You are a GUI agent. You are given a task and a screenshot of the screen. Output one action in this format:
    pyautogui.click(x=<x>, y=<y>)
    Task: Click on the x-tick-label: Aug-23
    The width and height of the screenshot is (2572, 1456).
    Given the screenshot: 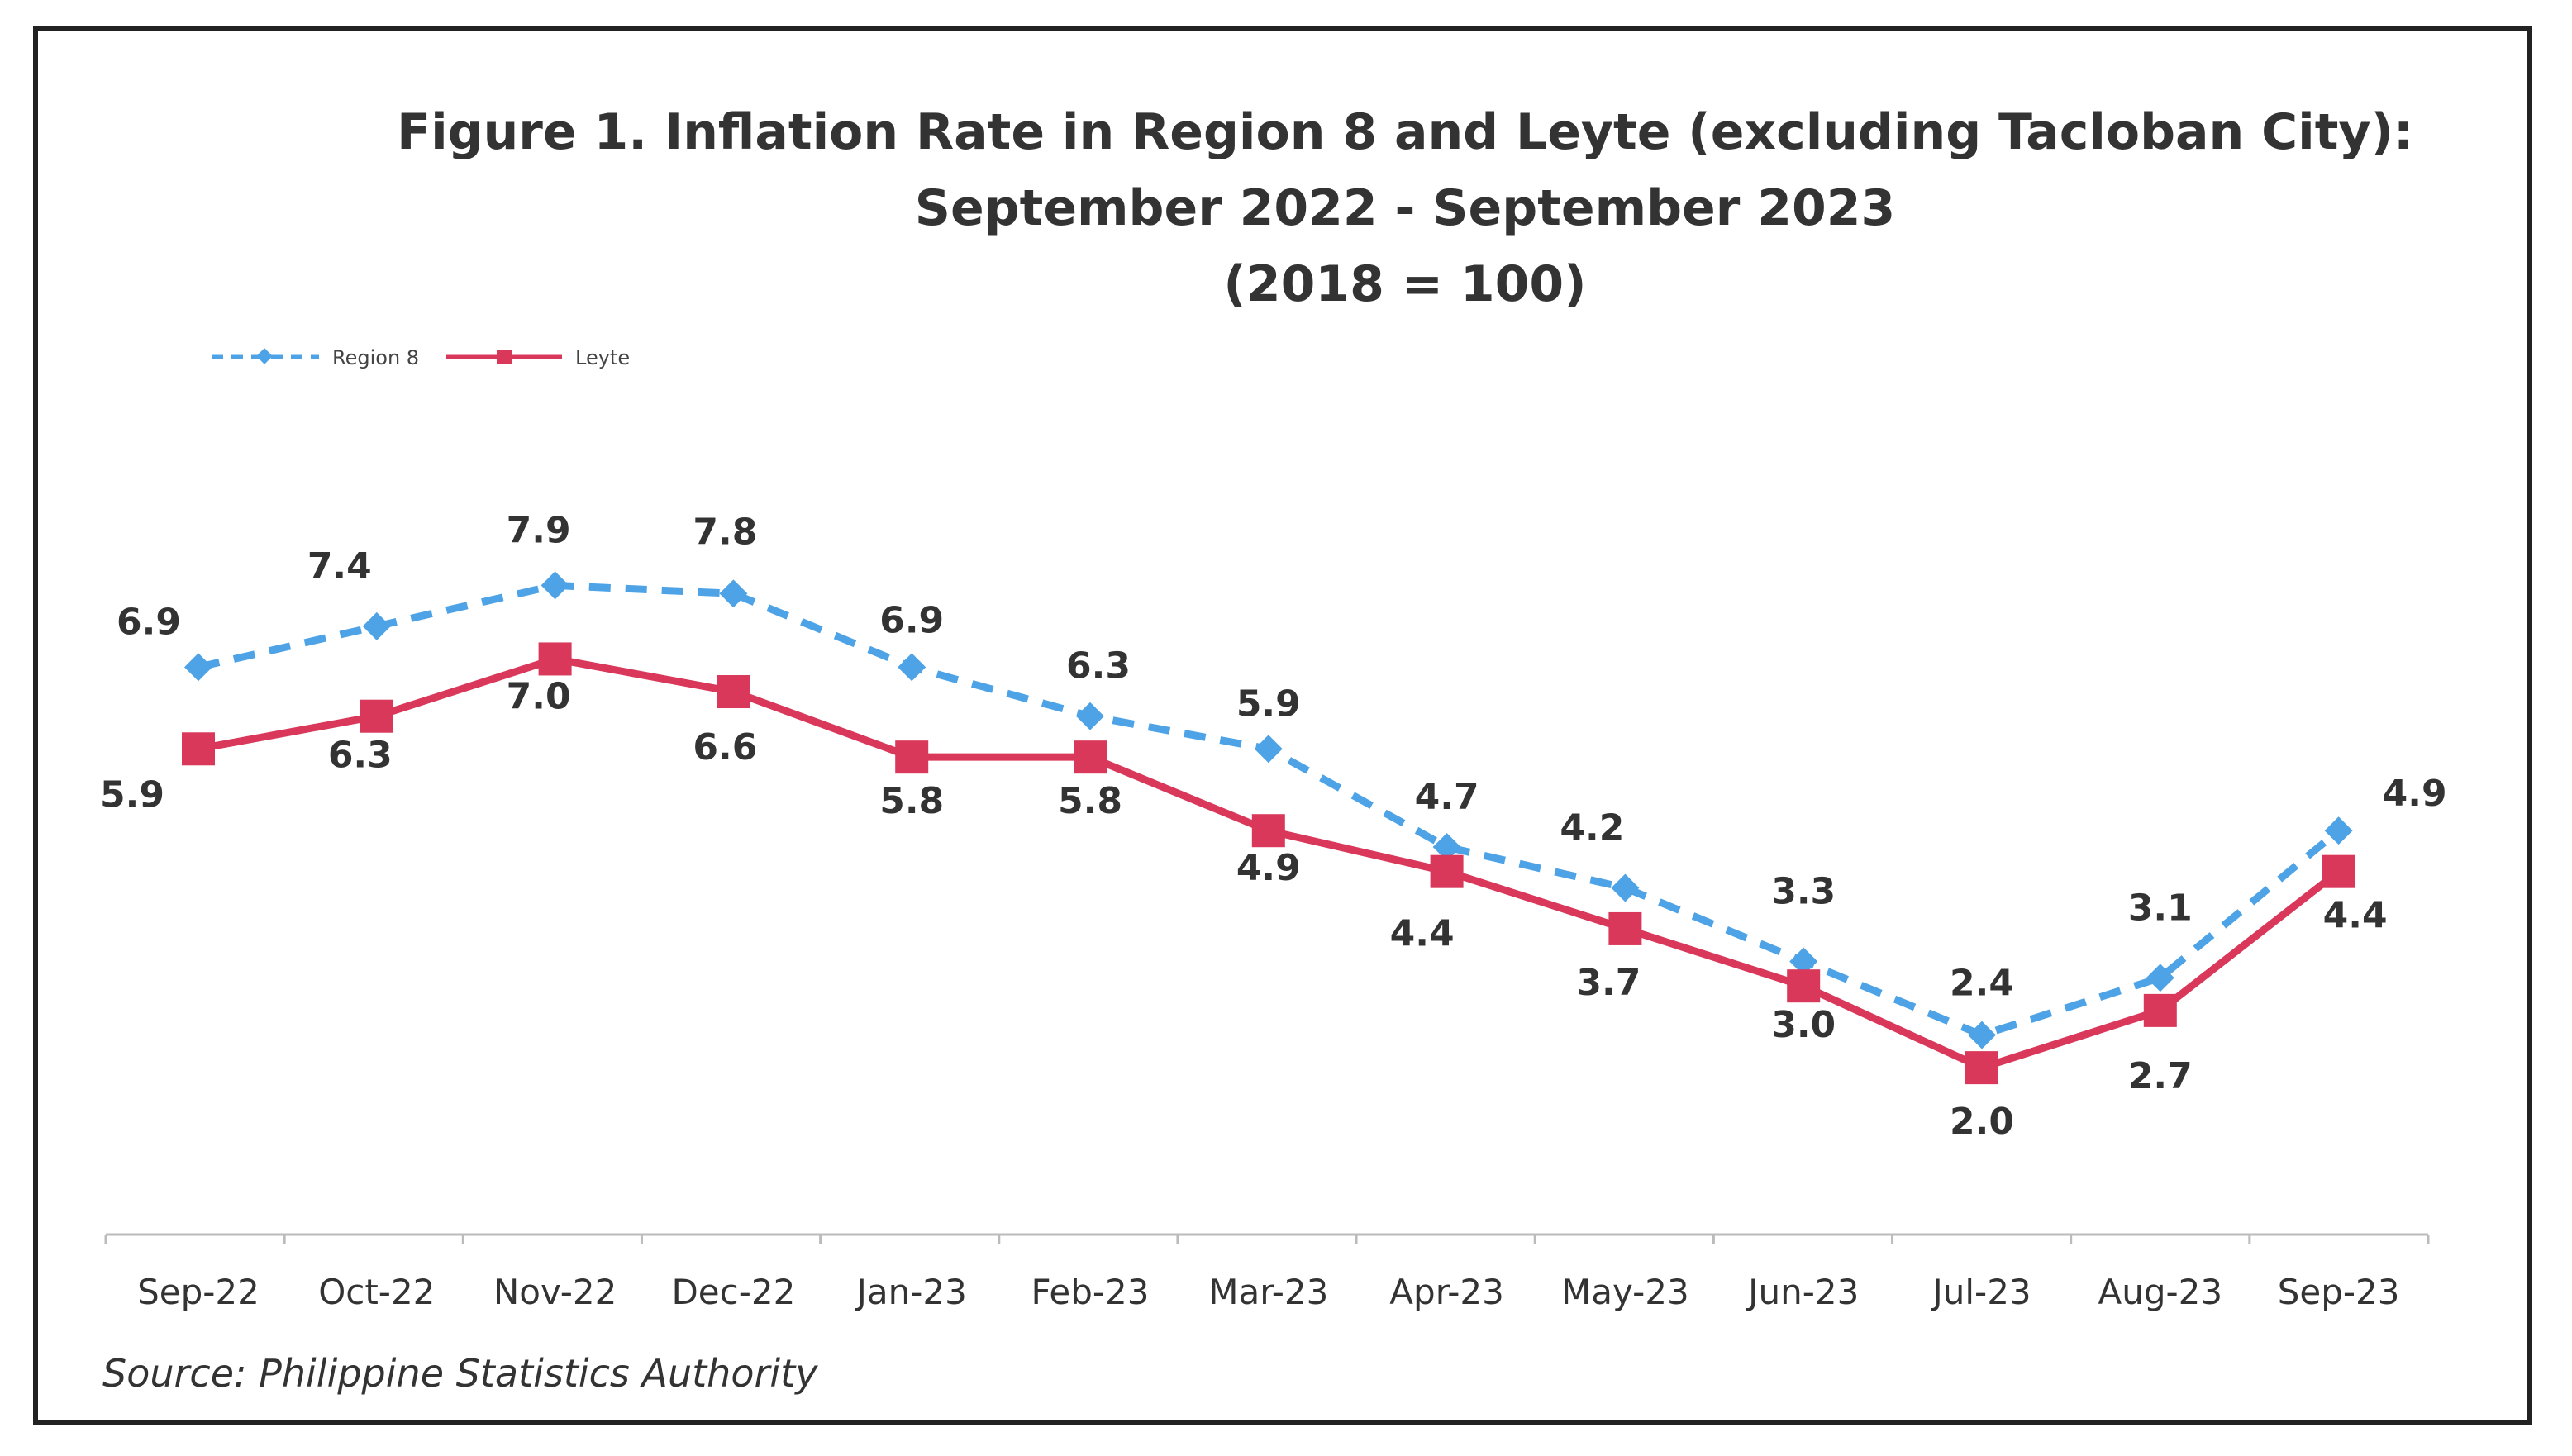 What is the action you would take?
    pyautogui.click(x=2160, y=1292)
    